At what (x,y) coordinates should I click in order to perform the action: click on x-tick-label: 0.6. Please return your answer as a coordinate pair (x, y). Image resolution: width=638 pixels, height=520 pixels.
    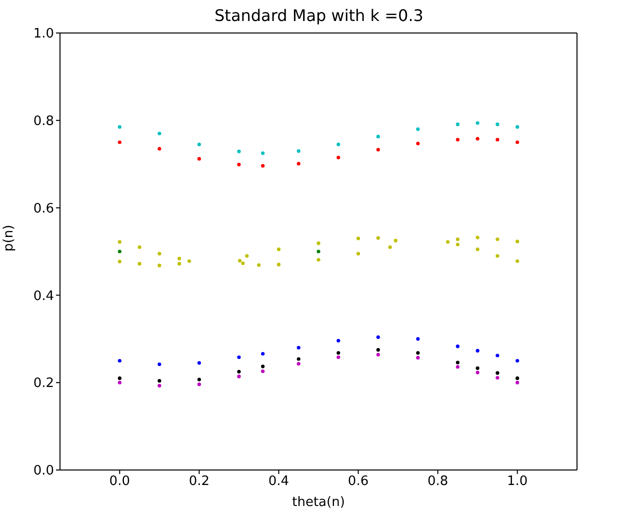
    Looking at the image, I should click on (358, 482).